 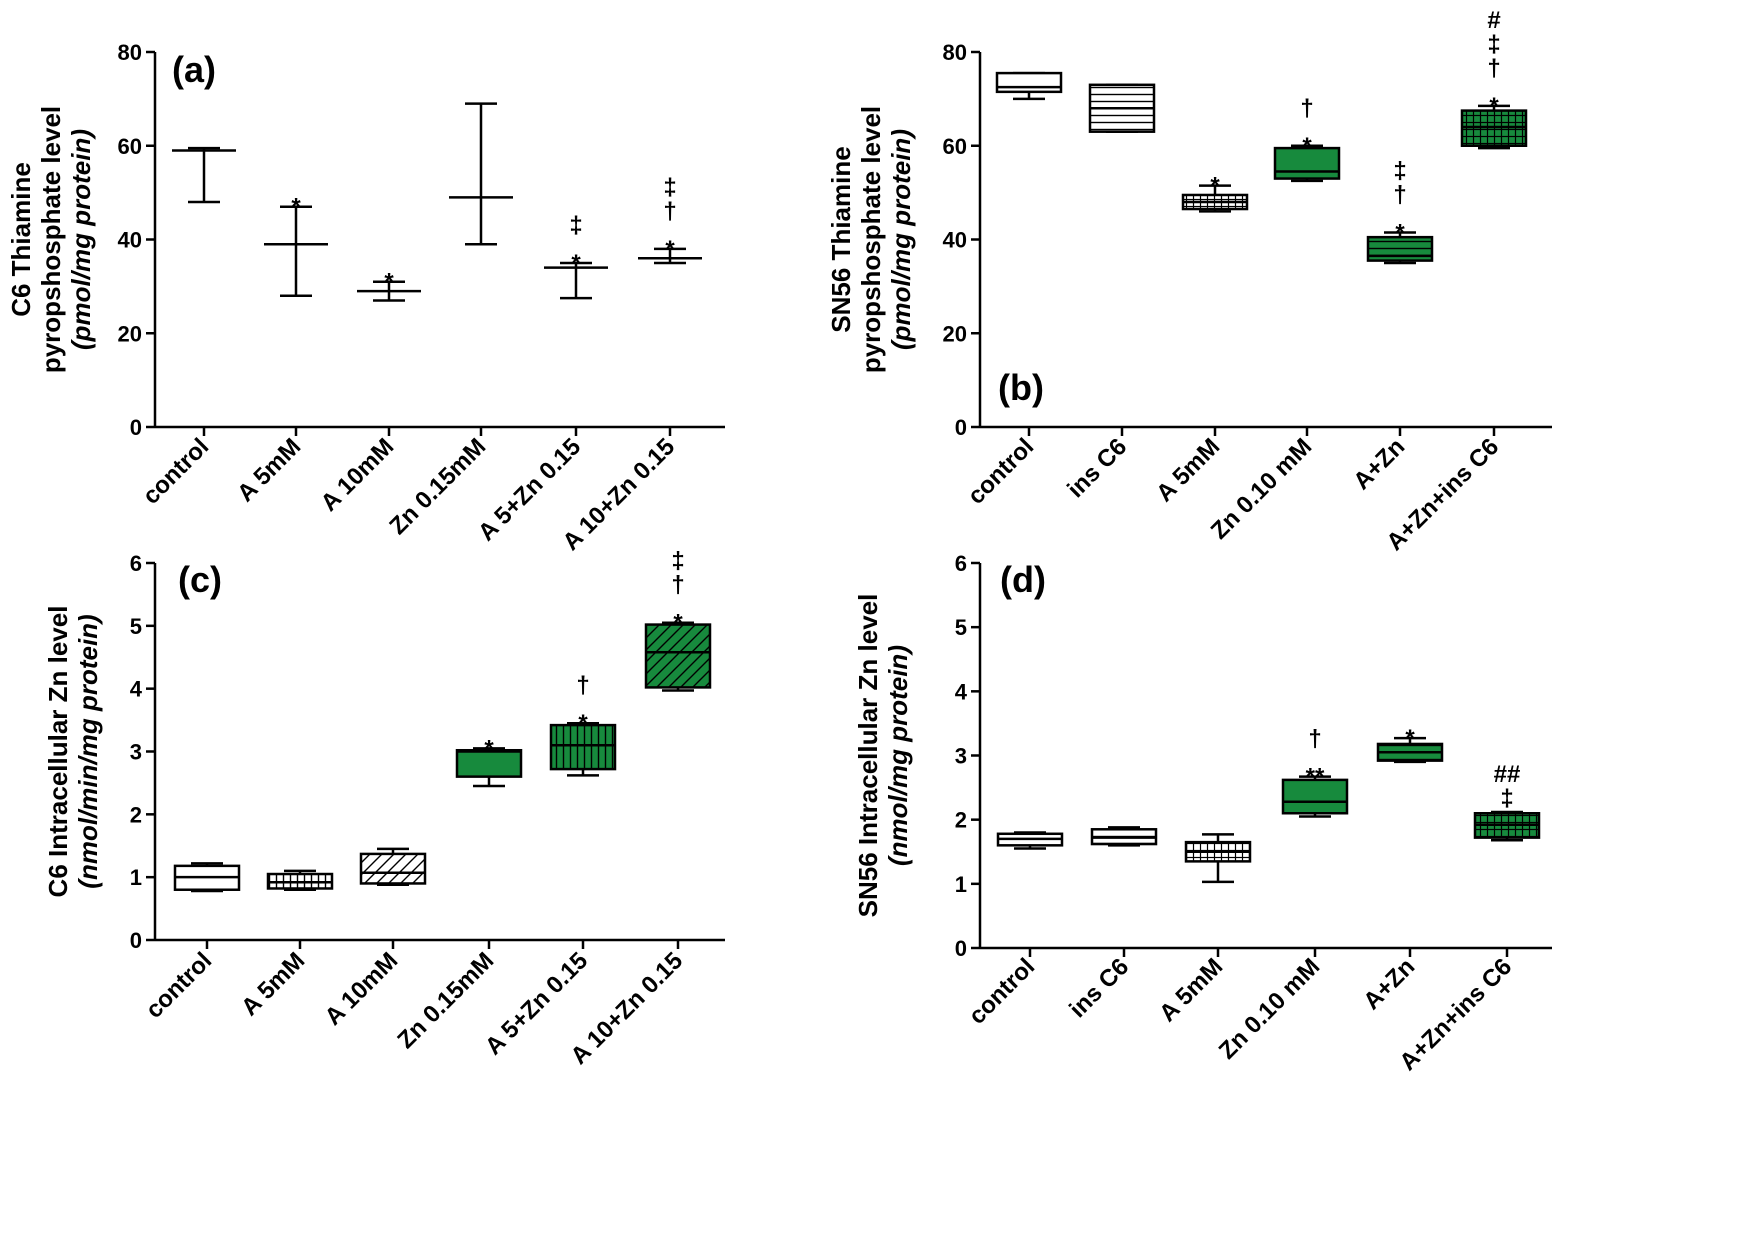 I want to click on x-tick-label: ins C6, so click(x=1097, y=468).